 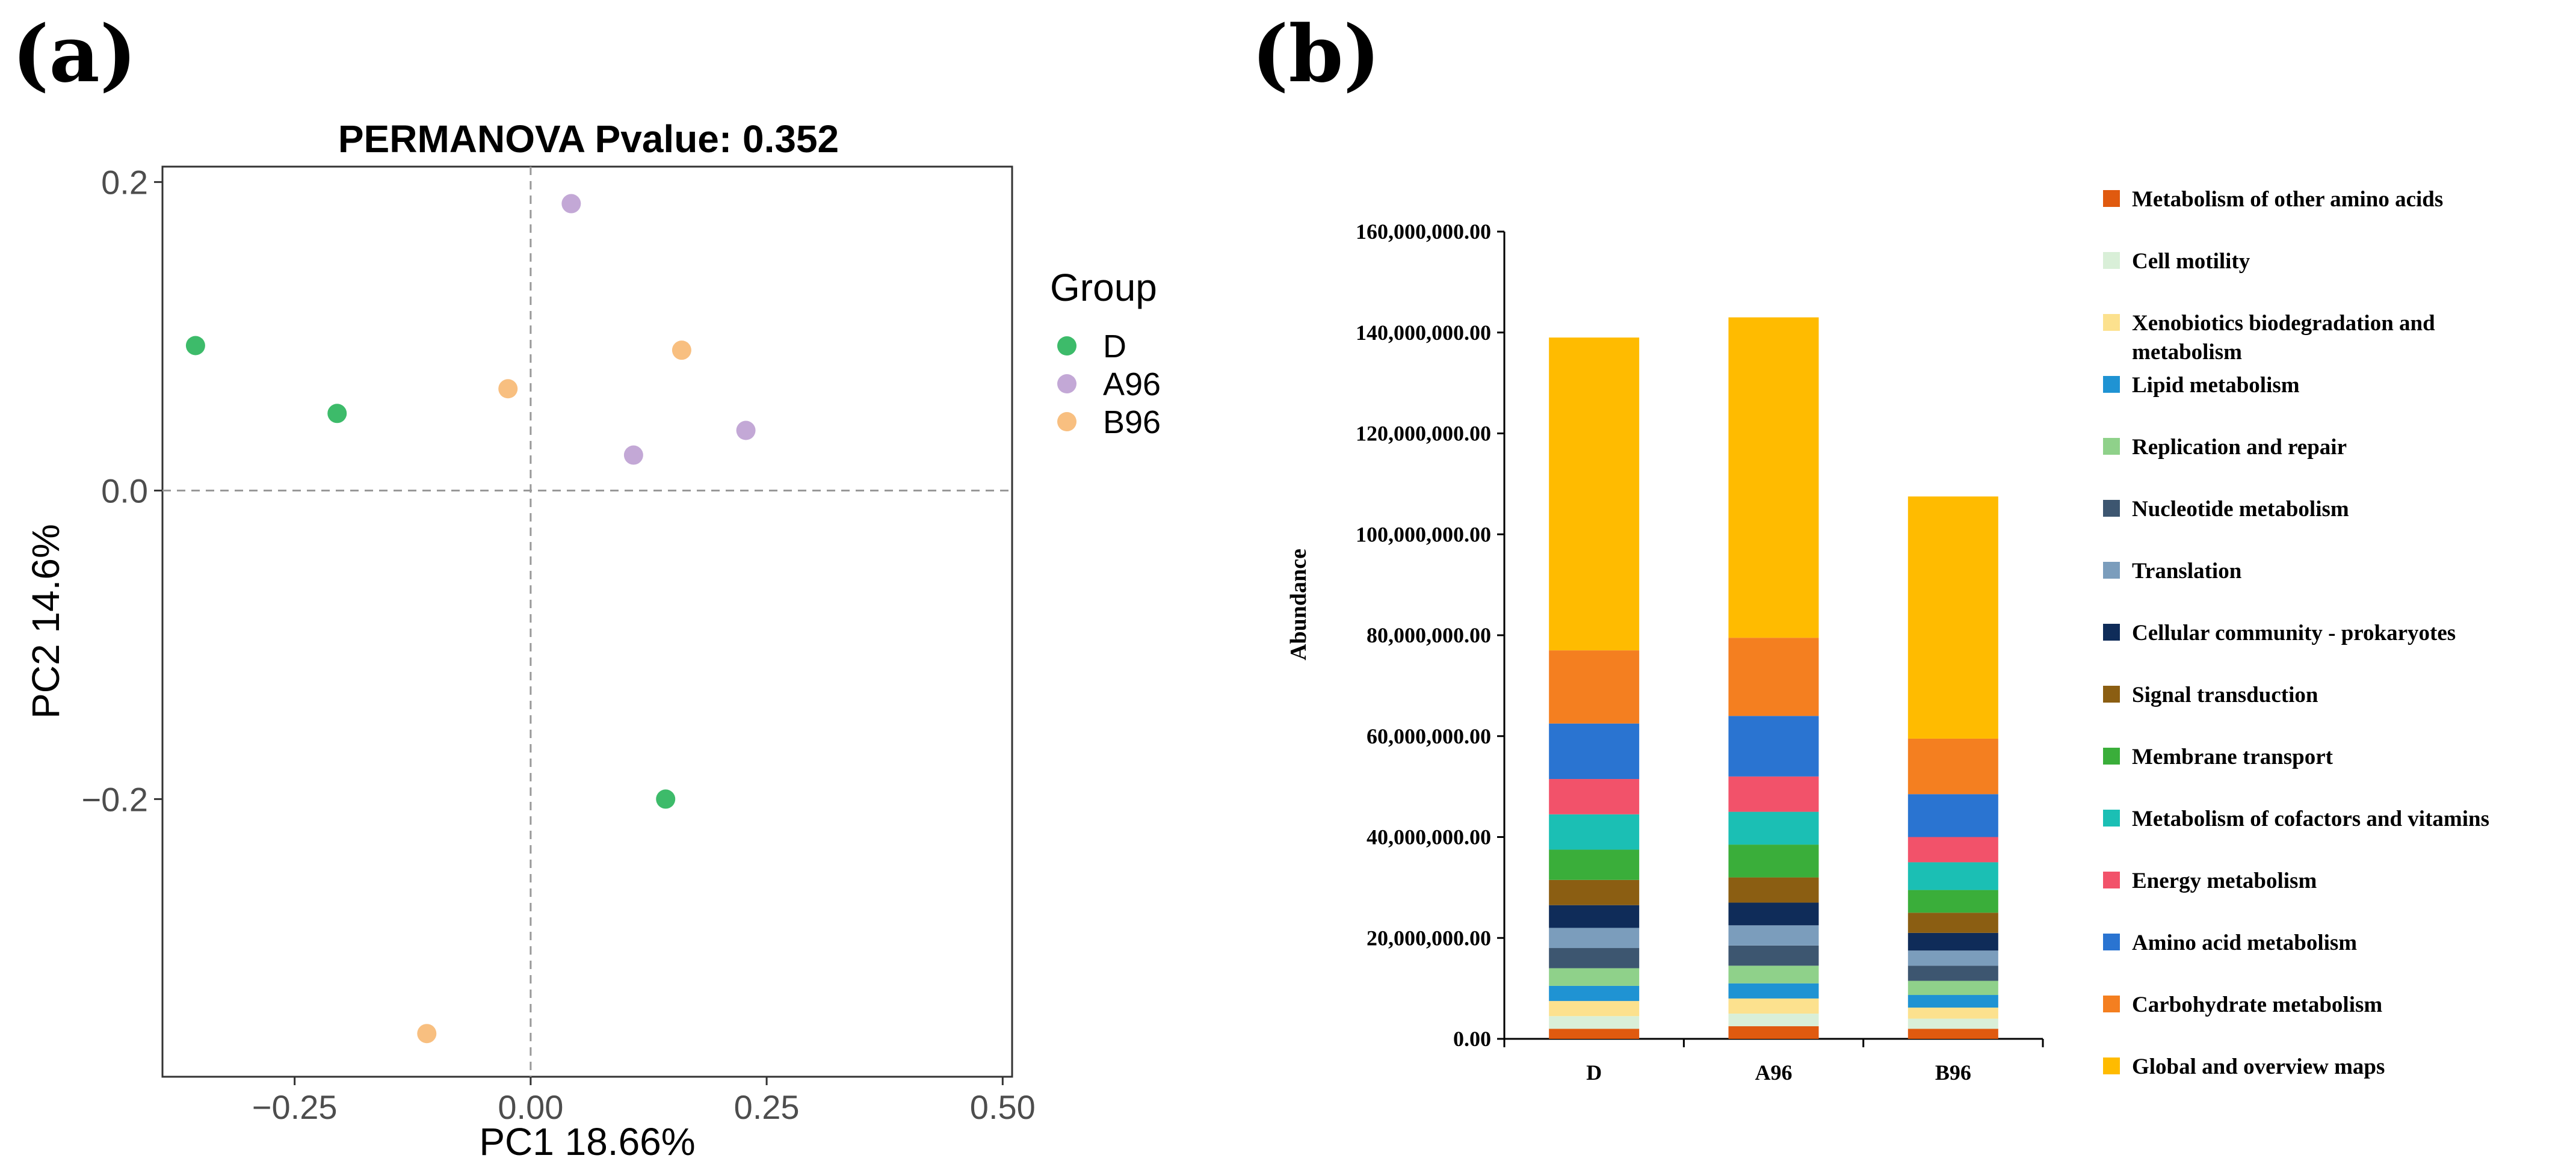 I want to click on bar-segment-b96-amino-acid-metabolism, so click(x=1952, y=815).